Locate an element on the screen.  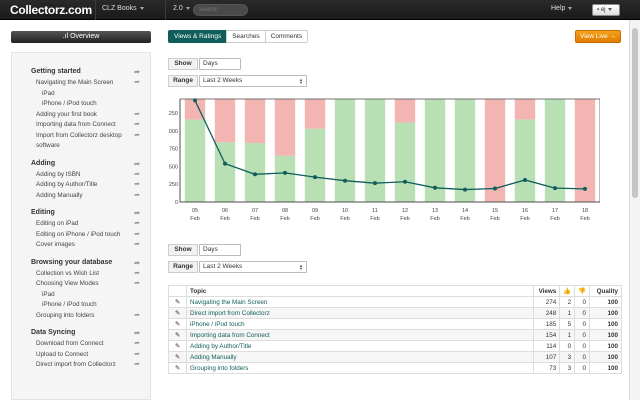
view-live-button: View Live → is located at coordinates (598, 36).